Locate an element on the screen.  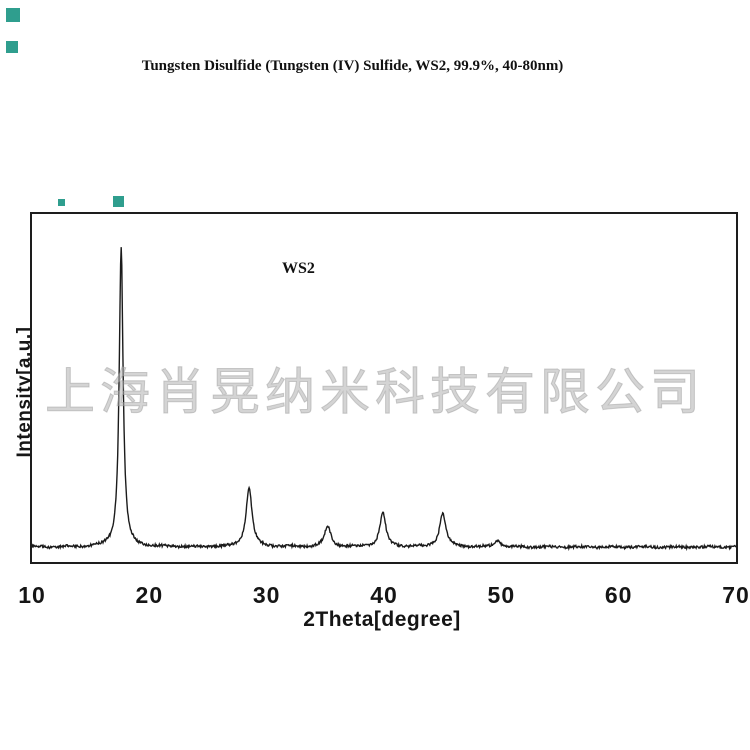
x-tick-label: 40 is located at coordinates (384, 595).